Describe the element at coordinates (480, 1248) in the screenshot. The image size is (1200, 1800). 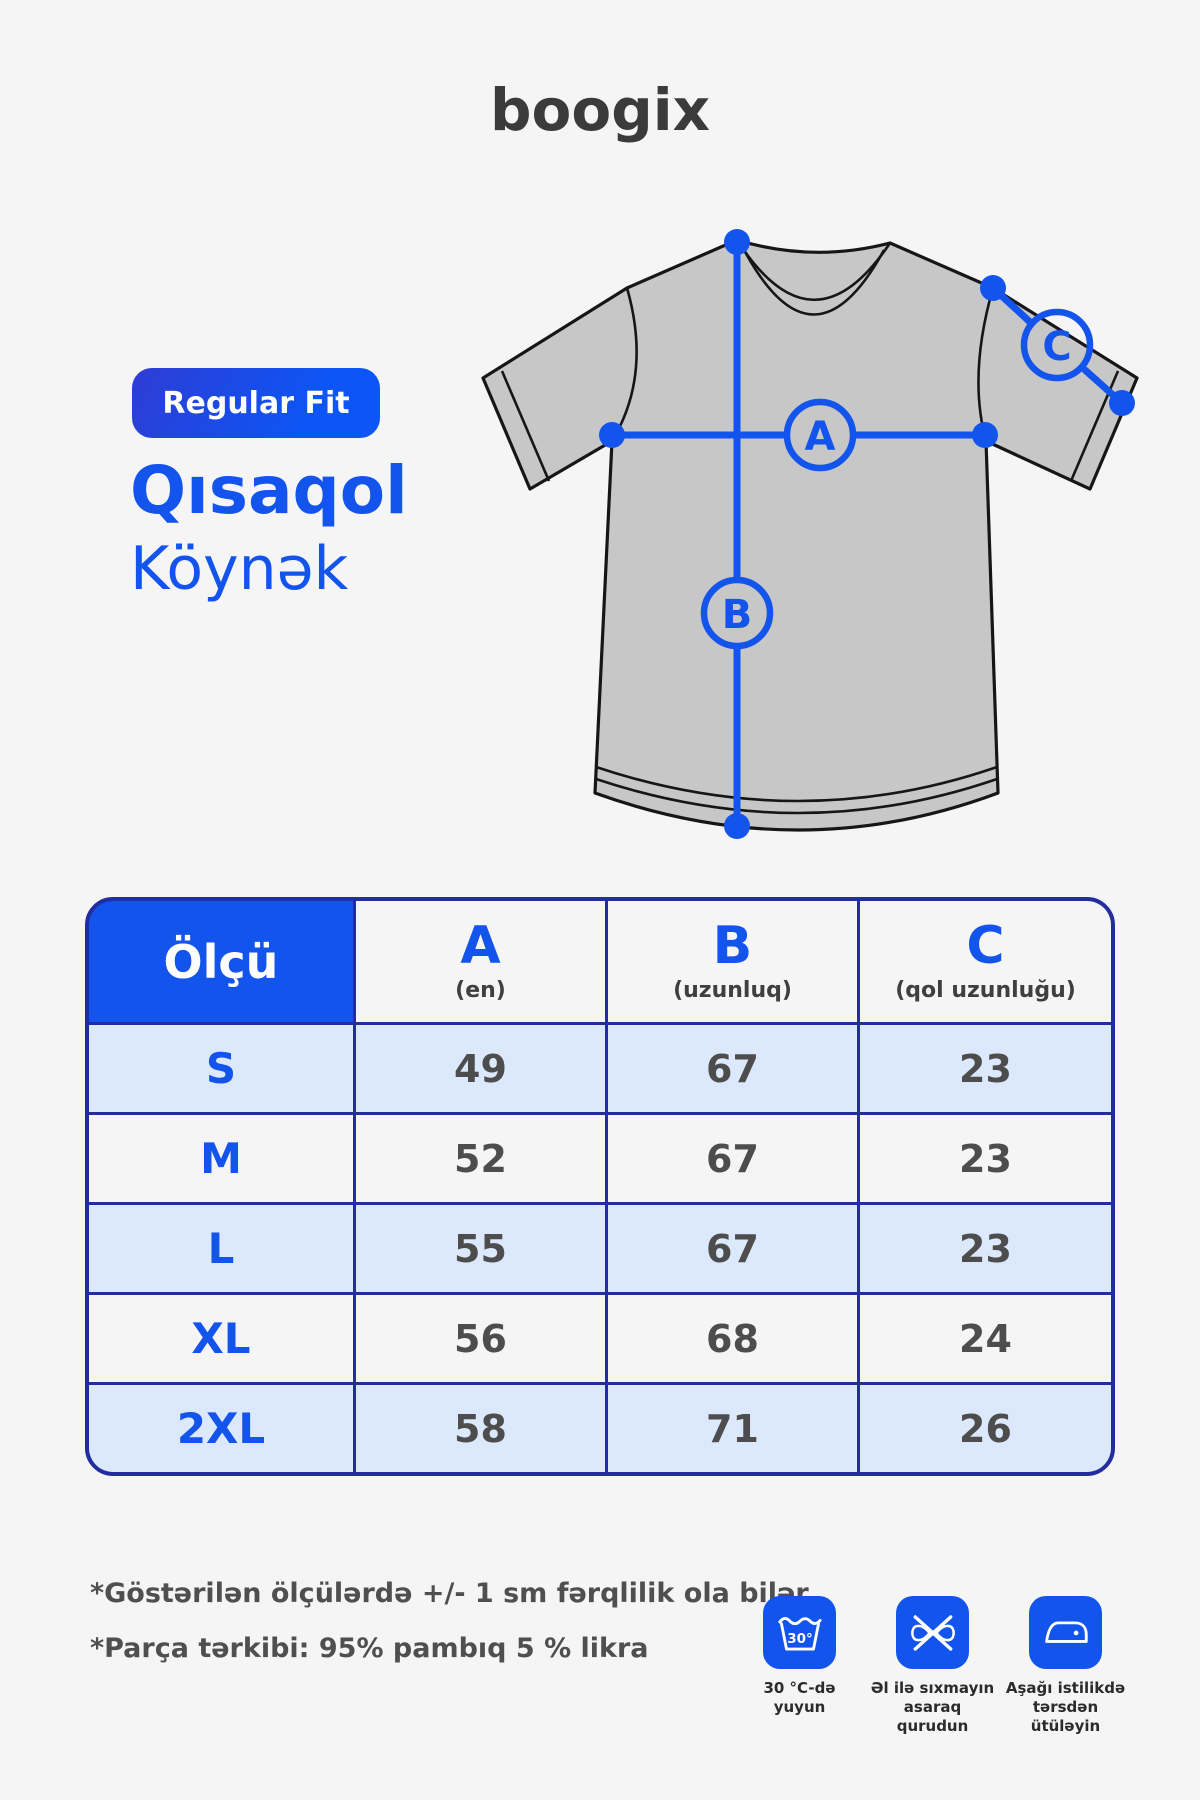
I see `size-row-l-a: 55` at that location.